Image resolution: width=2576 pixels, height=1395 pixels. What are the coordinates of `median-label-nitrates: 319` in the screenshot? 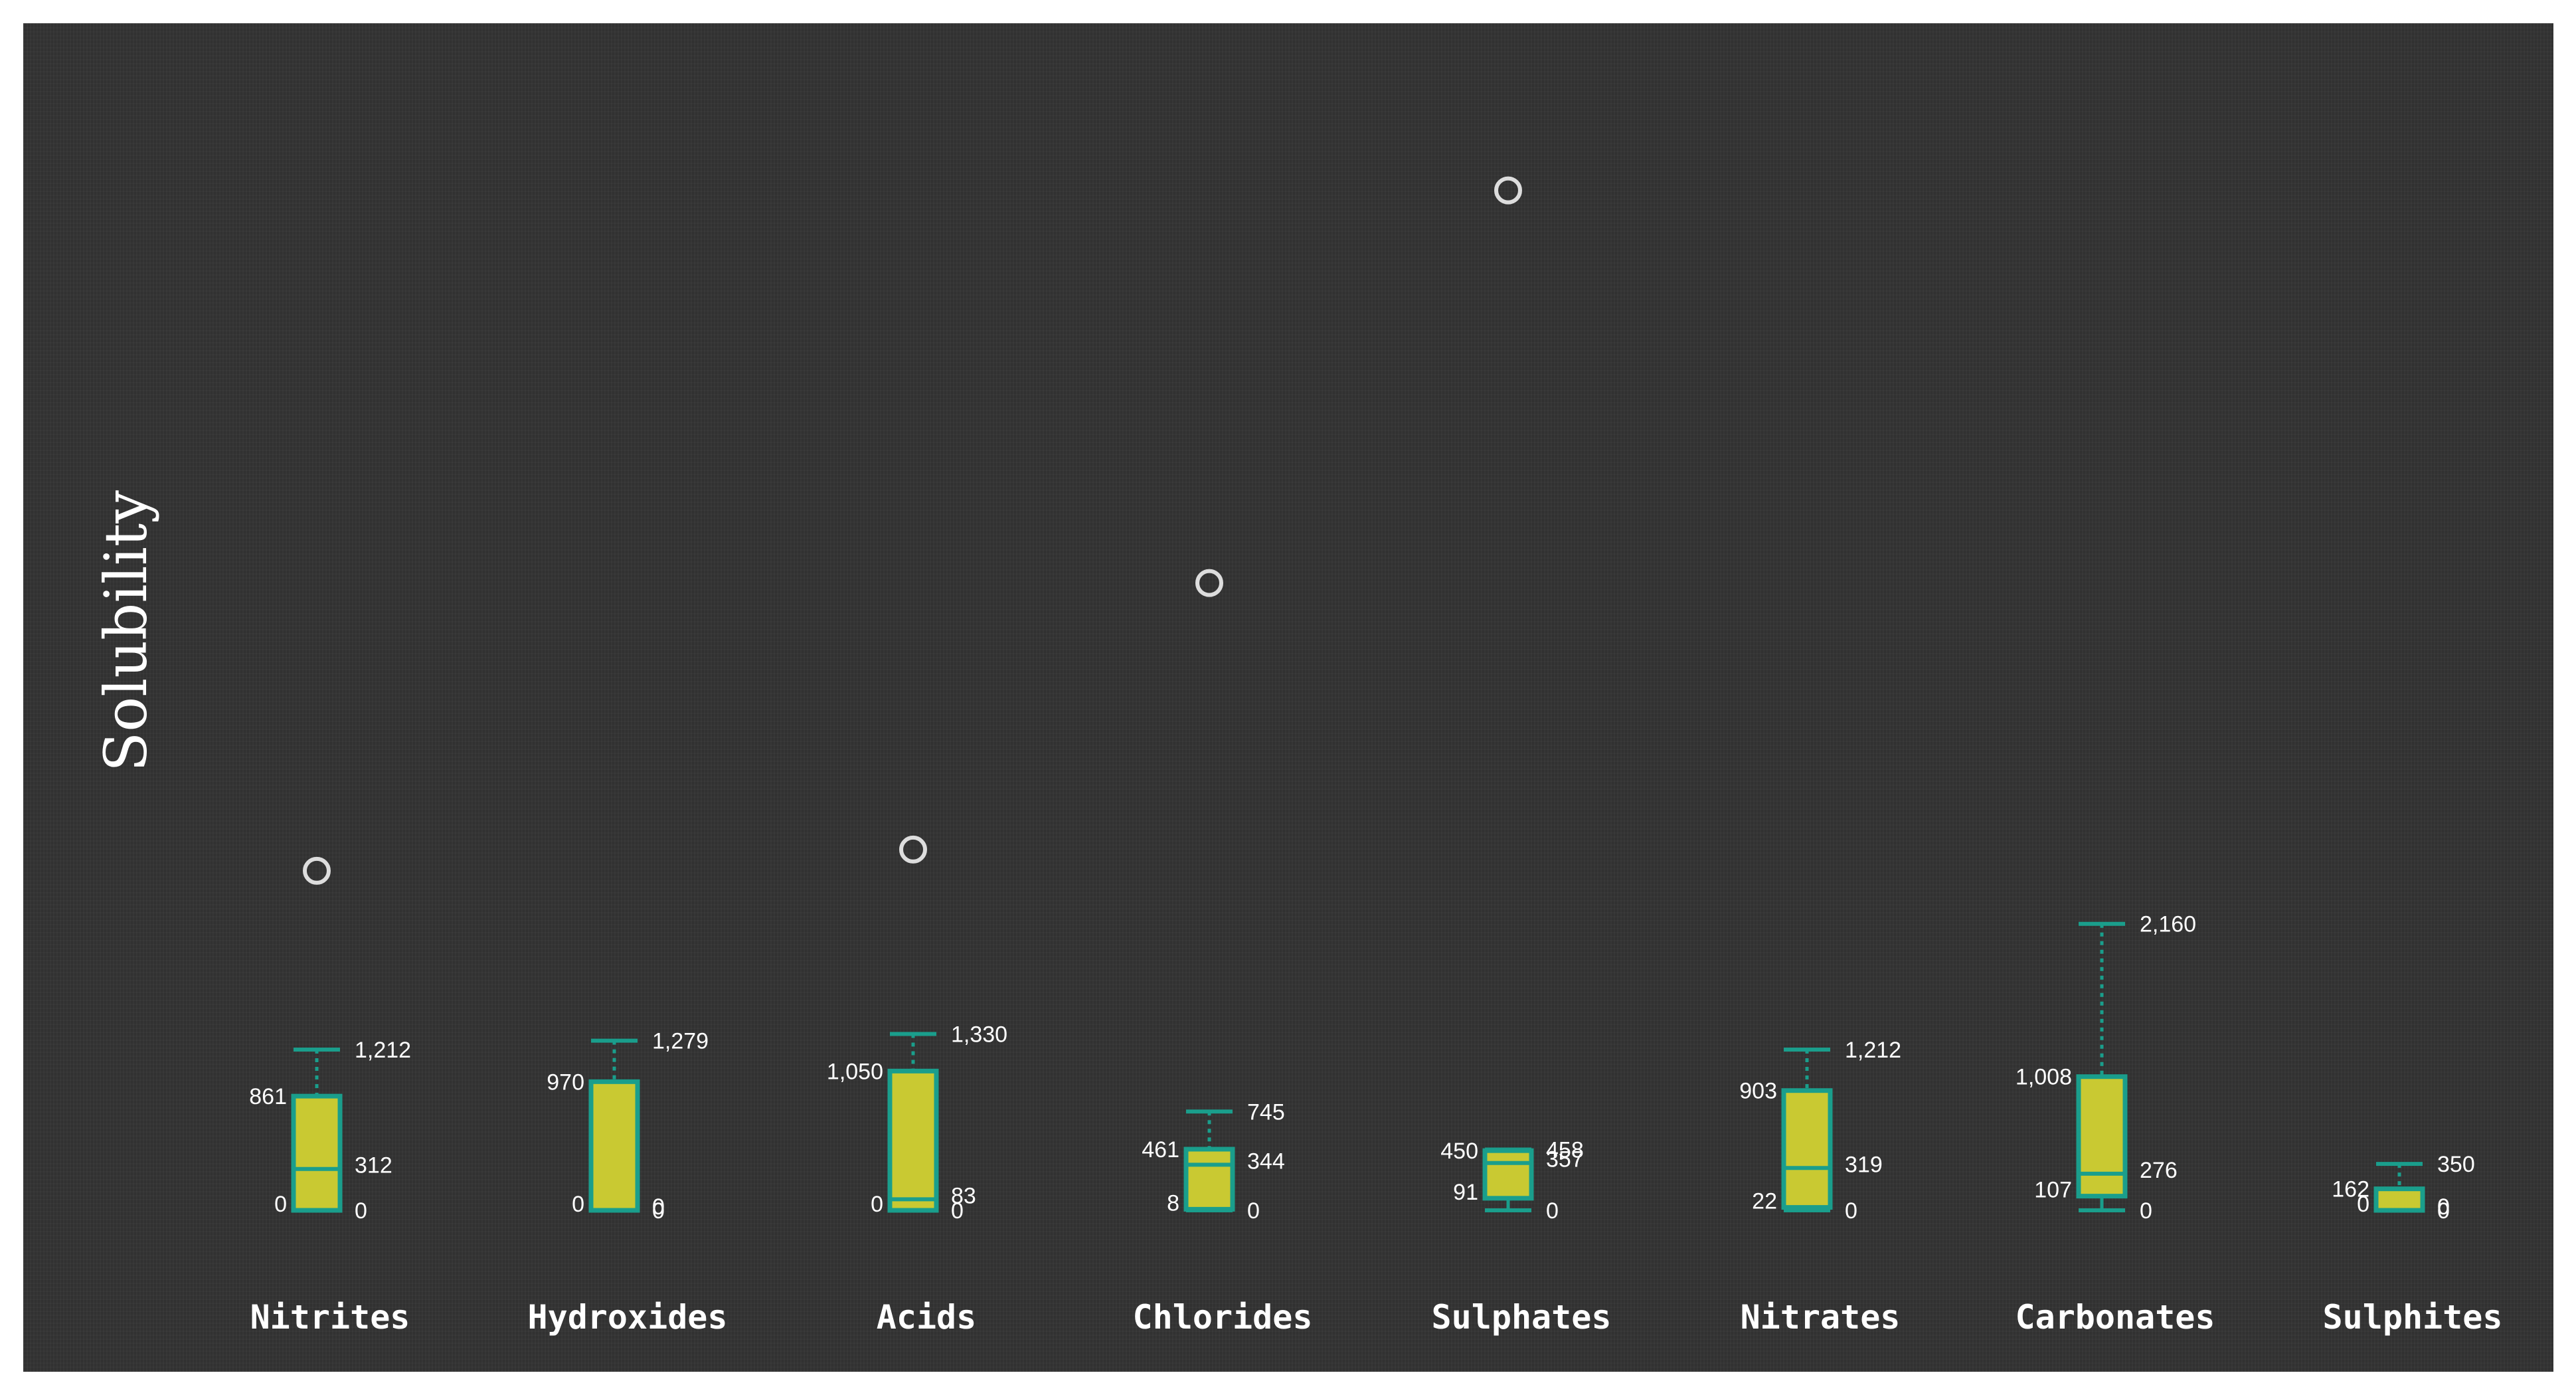 It's located at (1864, 1164).